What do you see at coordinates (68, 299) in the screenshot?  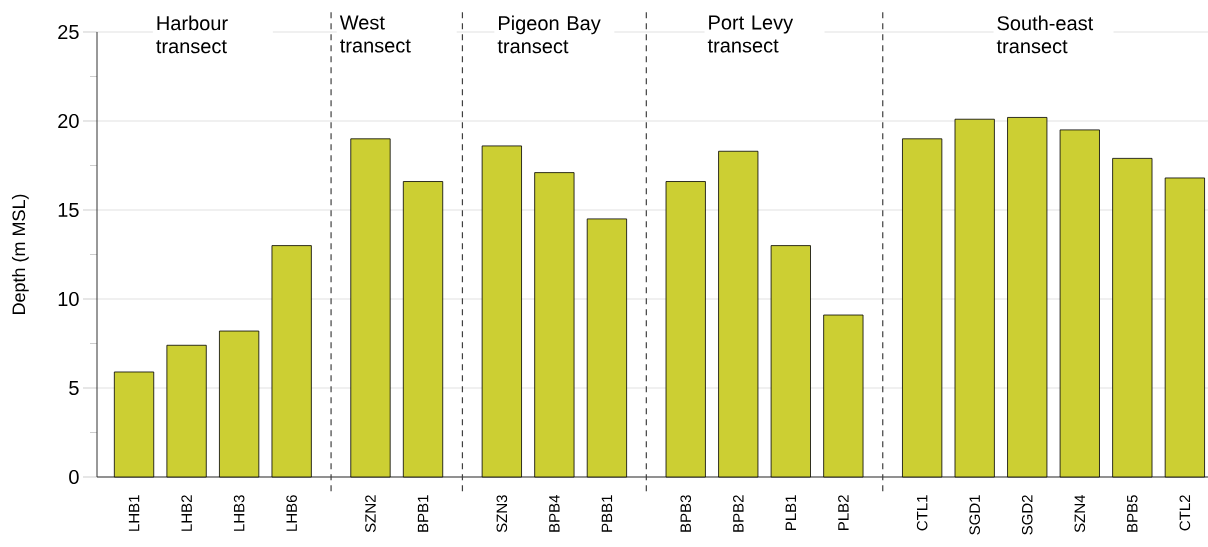 I see `y-tick-label: 10` at bounding box center [68, 299].